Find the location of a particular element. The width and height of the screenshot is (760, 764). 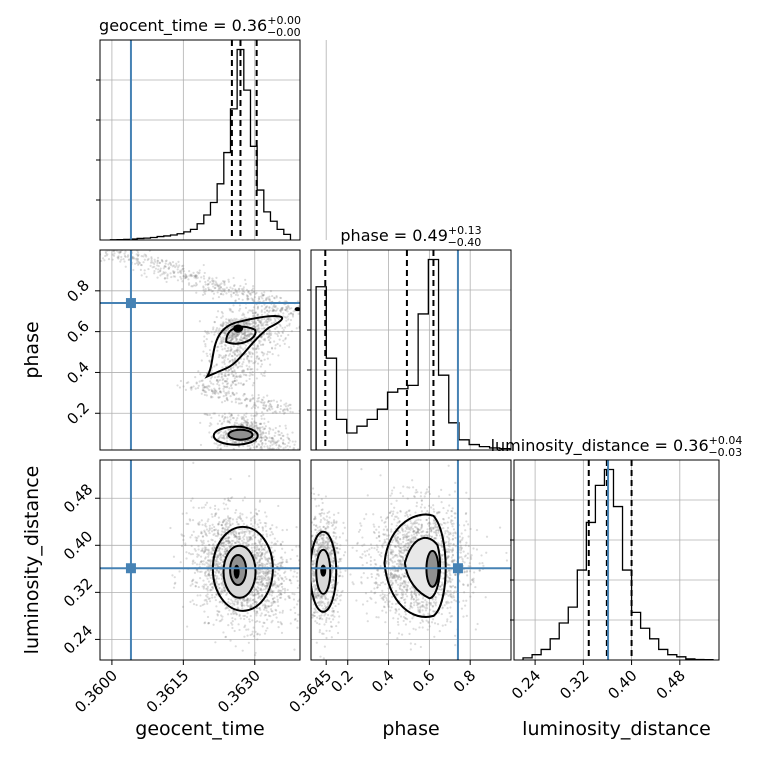

hist-panel-luminosity_distance: luminosity_distance = 0.36+0.04−0.03 is located at coordinates (617, 547).